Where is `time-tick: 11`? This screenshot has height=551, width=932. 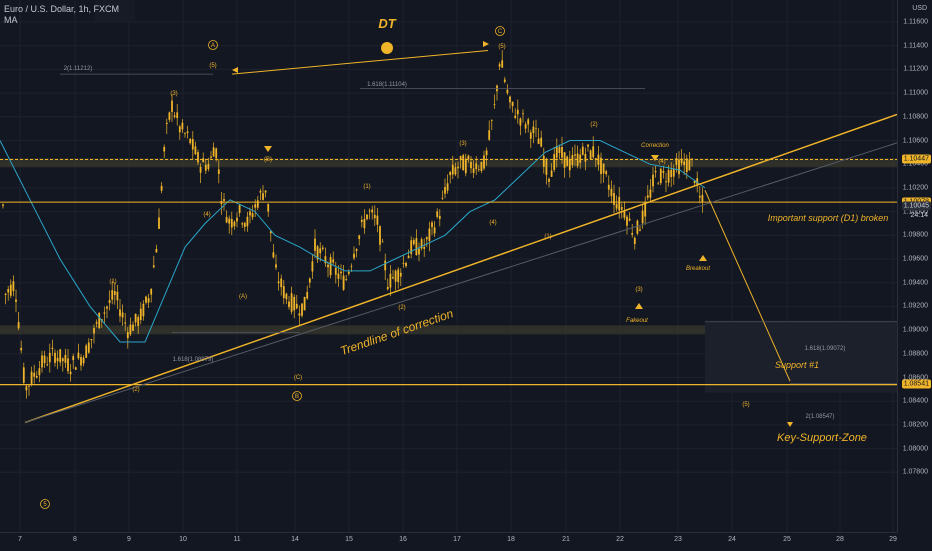
time-tick: 11 is located at coordinates (237, 539).